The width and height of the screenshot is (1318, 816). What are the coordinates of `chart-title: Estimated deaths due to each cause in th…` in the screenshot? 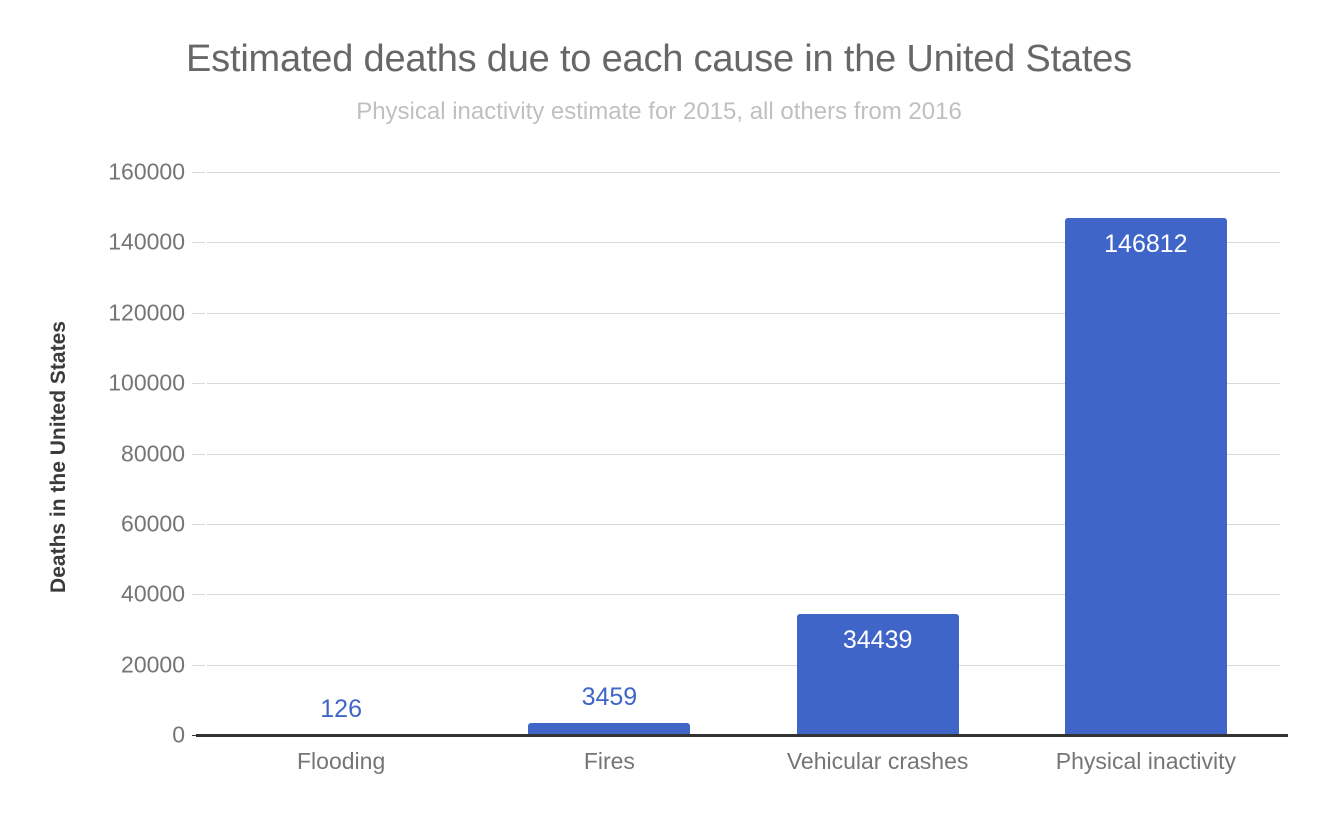 It's located at (659, 59).